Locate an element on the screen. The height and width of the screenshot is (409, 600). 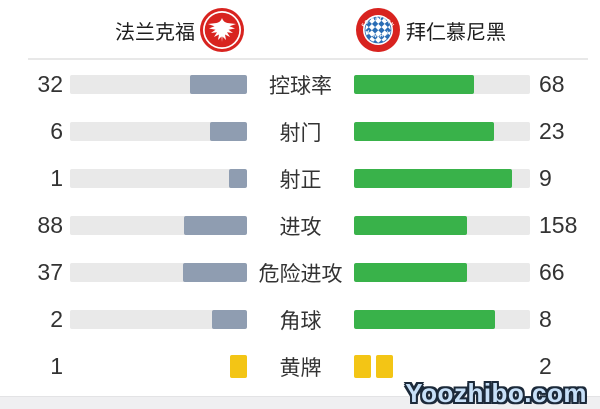
home-team-name: 法兰克福 is located at coordinates (155, 32).